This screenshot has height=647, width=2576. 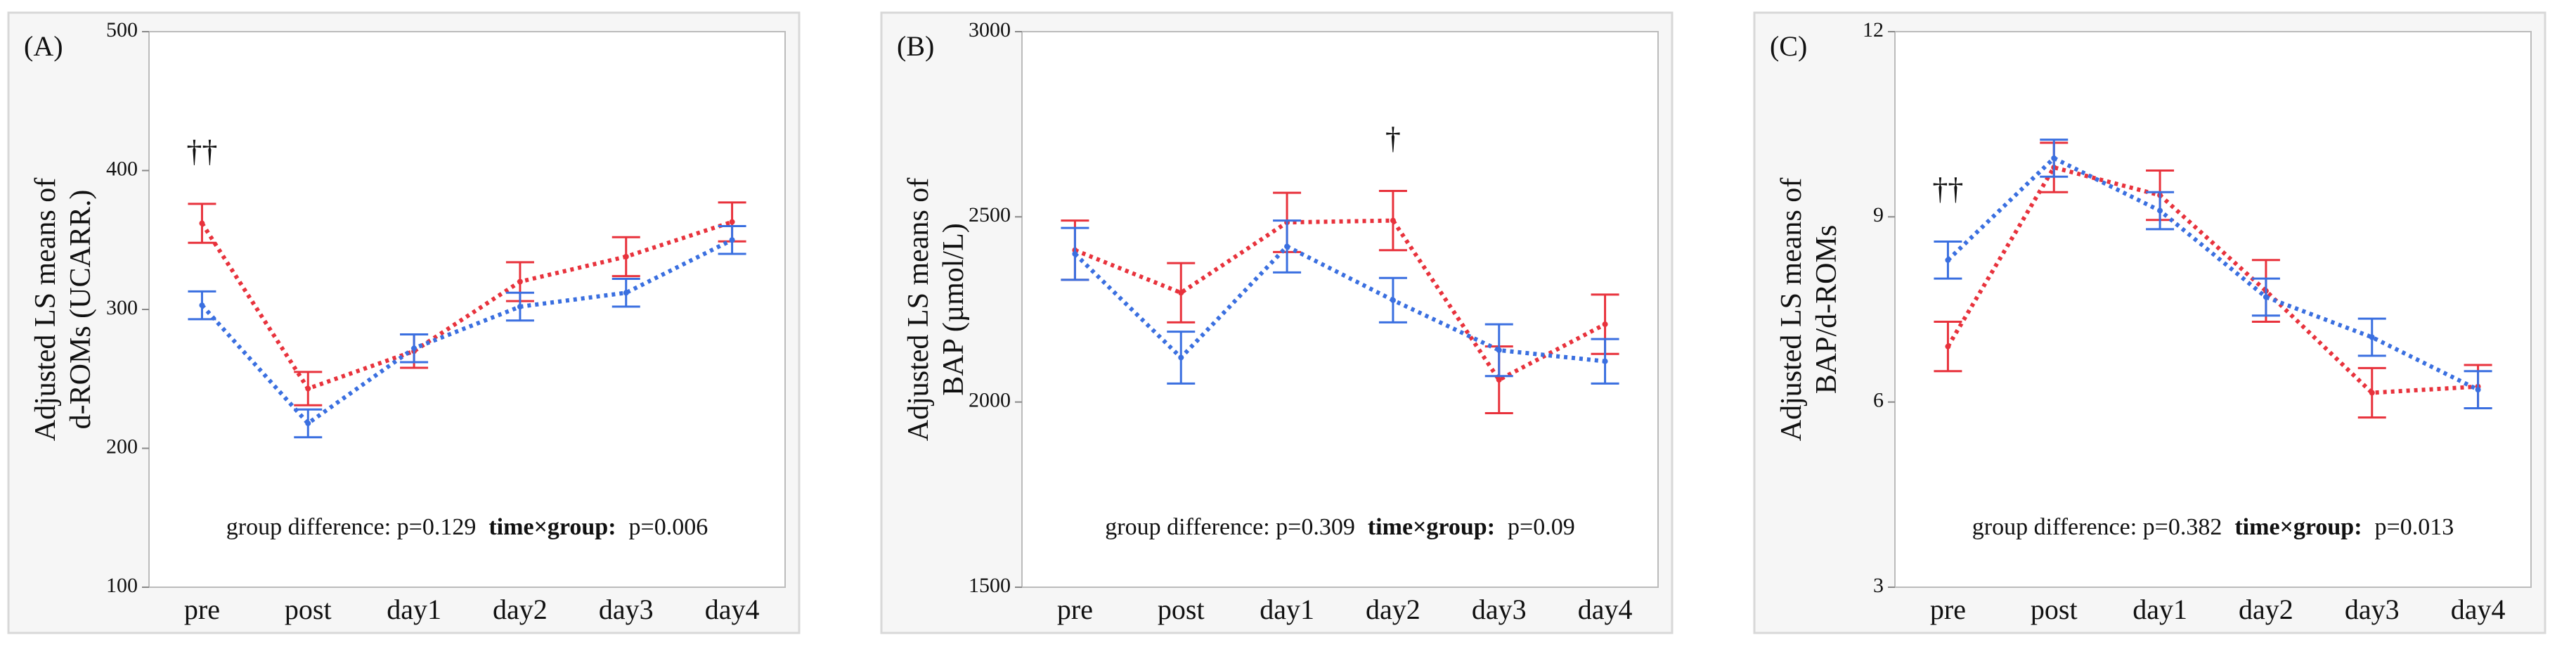 I want to click on y-tick-label: 3000, so click(x=990, y=29).